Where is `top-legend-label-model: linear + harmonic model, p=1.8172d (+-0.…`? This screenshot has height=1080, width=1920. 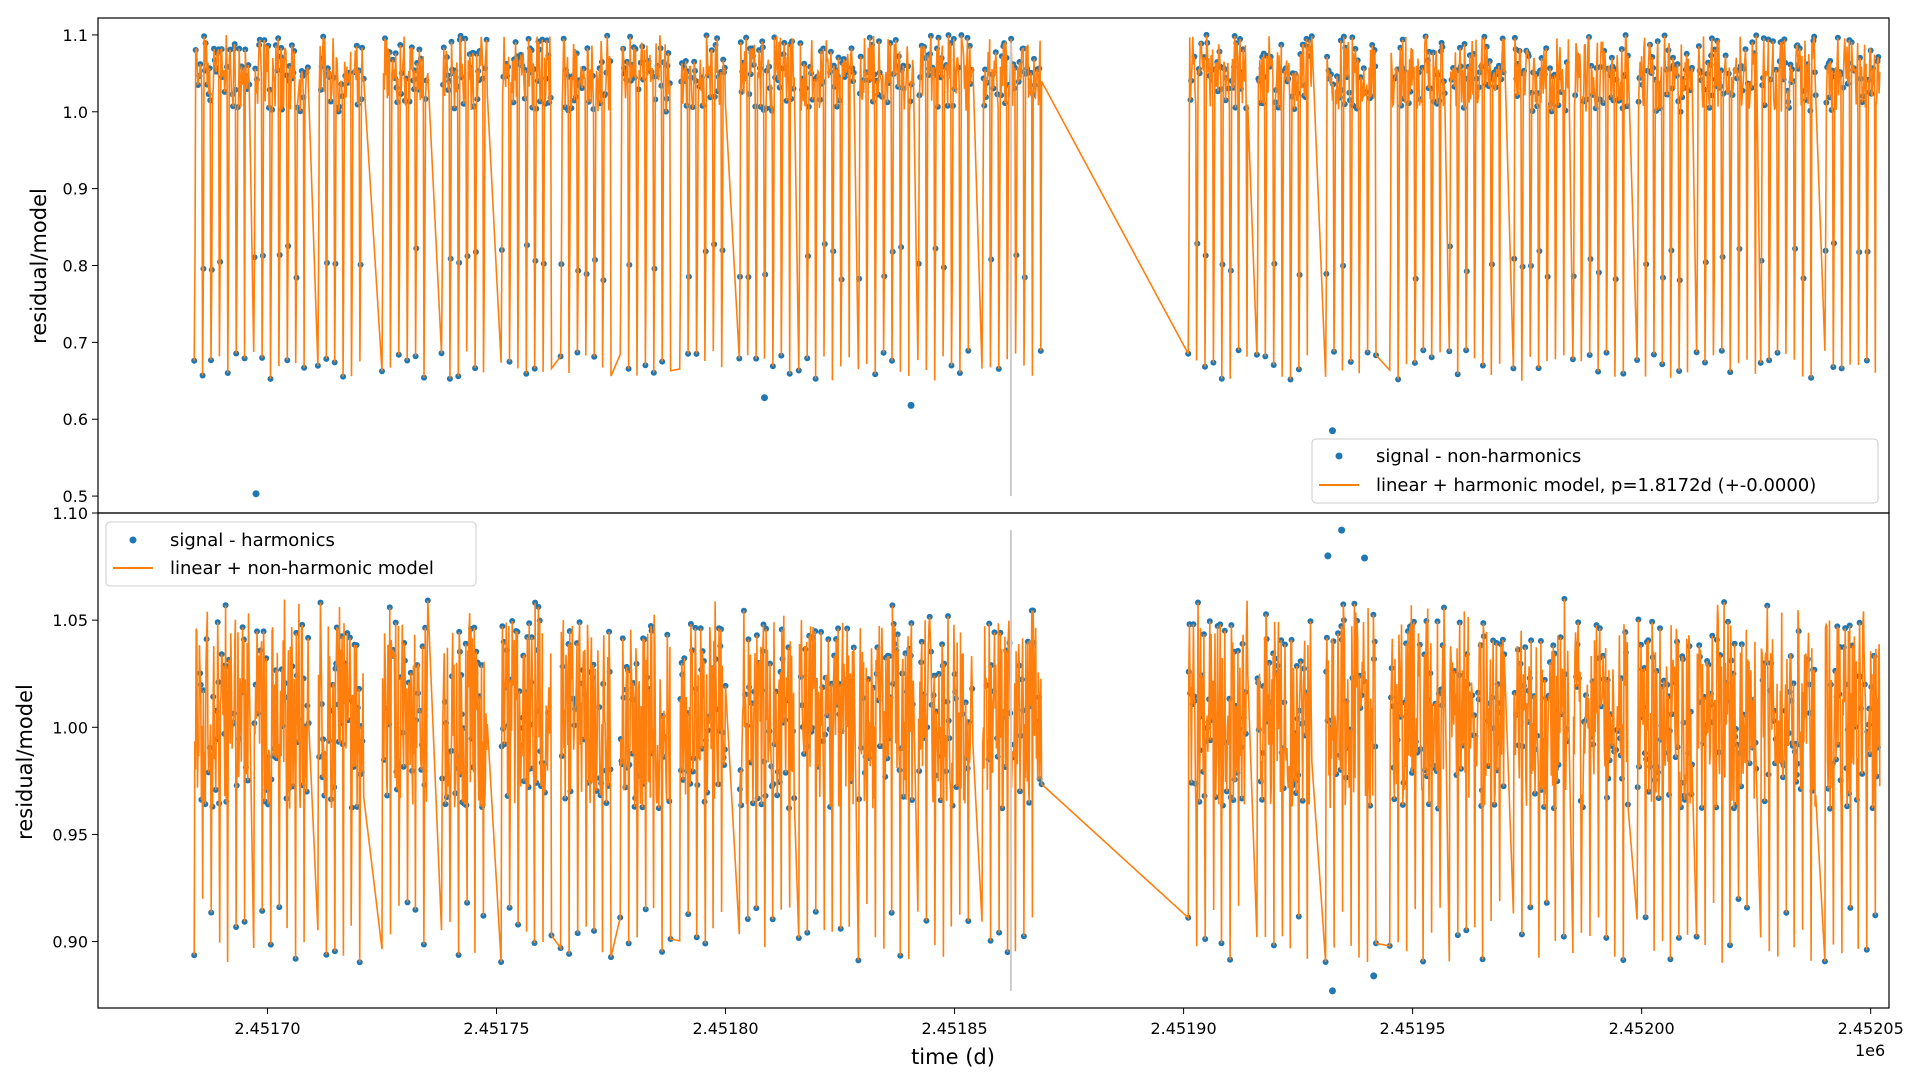
top-legend-label-model: linear + harmonic model, p=1.8172d (+-0.… is located at coordinates (1596, 485).